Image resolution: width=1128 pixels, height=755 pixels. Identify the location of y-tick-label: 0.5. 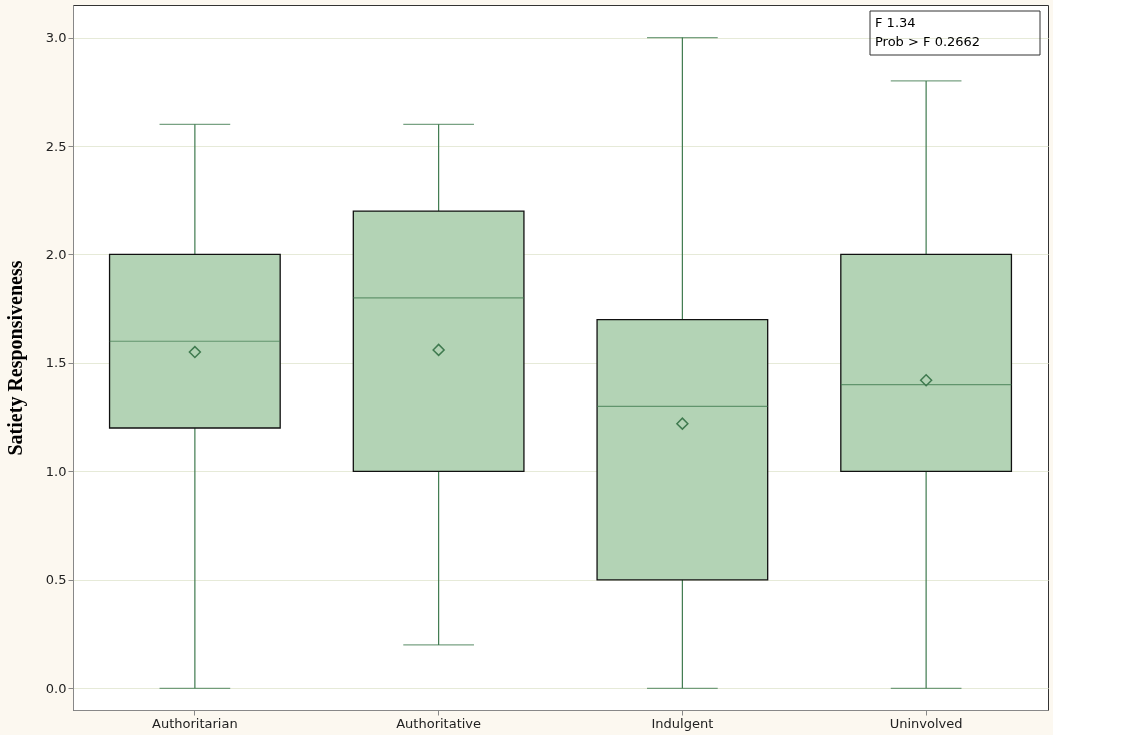
(56, 580).